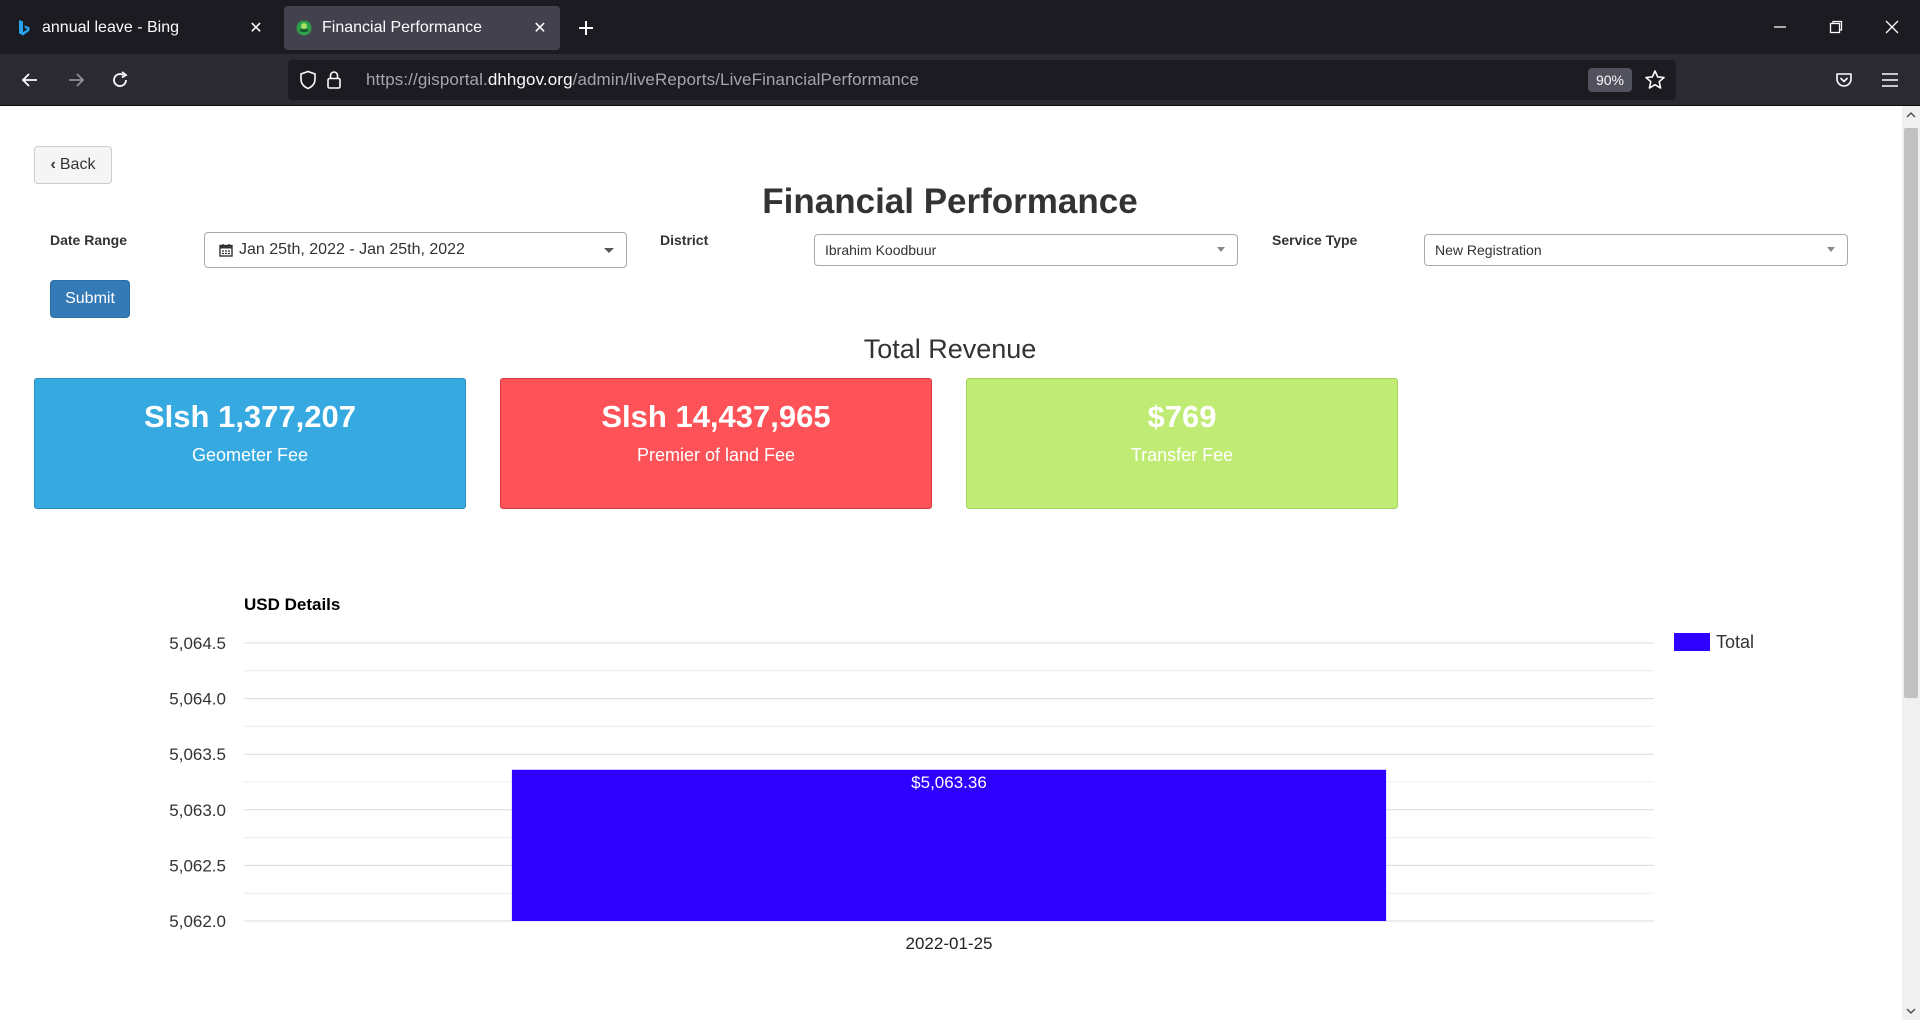 This screenshot has width=1920, height=1020. I want to click on card-caption: Transfer Fee, so click(1182, 455).